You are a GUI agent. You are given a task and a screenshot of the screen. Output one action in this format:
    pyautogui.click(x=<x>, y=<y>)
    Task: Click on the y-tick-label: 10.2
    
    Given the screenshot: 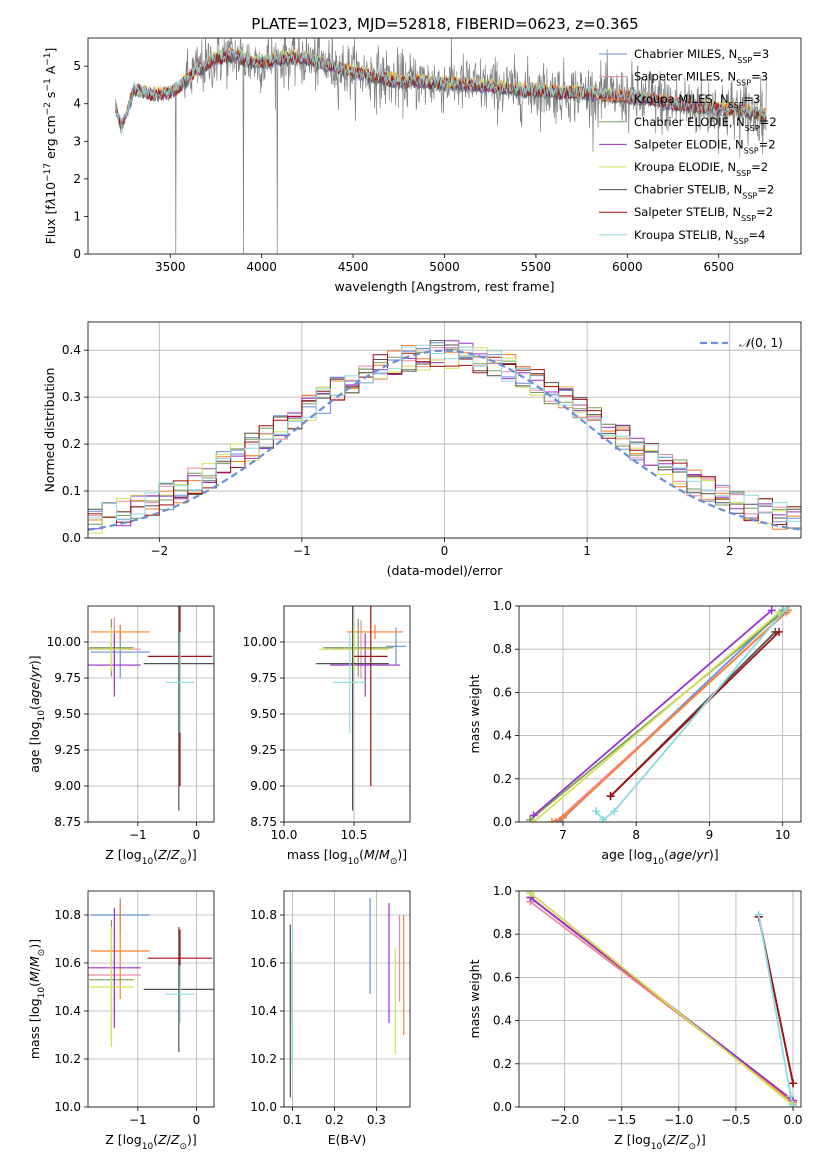 What is the action you would take?
    pyautogui.click(x=263, y=1059)
    